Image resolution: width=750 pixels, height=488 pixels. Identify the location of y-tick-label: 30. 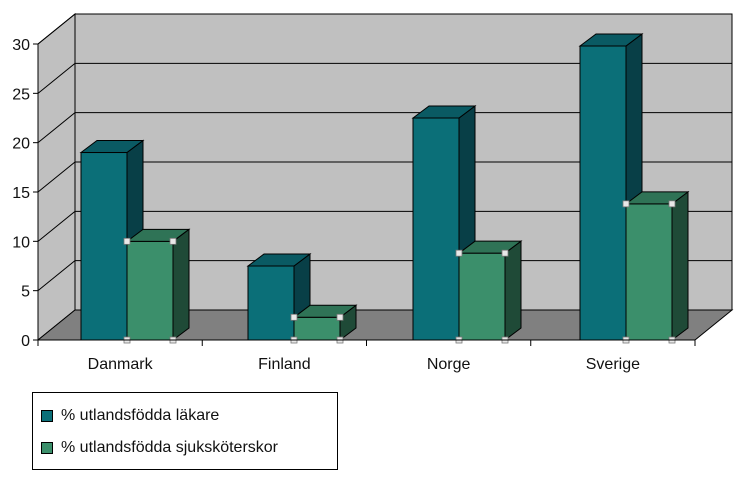
(21, 45).